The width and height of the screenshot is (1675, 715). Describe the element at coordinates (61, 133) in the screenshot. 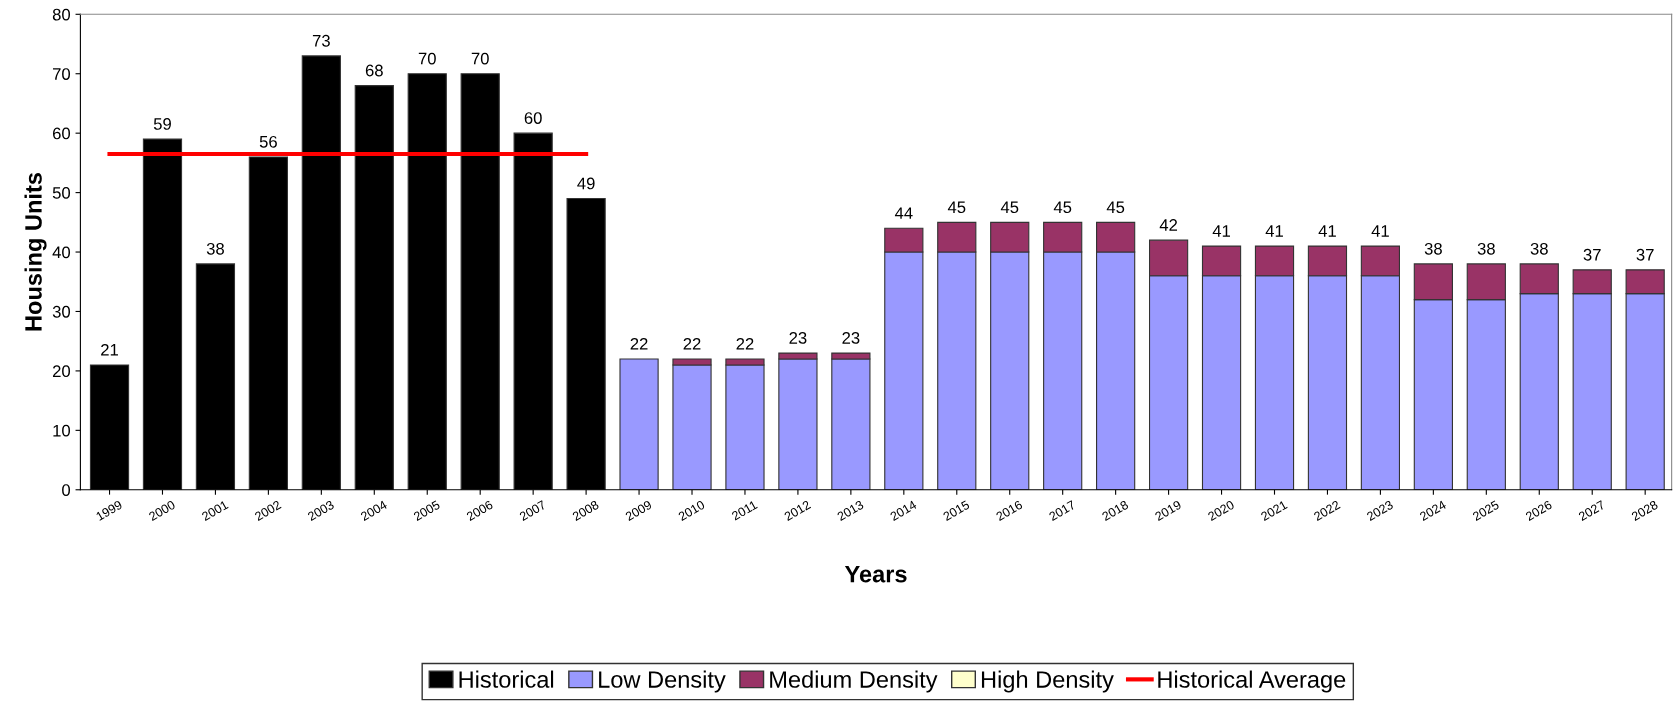

I see `y-tick-label: 60` at that location.